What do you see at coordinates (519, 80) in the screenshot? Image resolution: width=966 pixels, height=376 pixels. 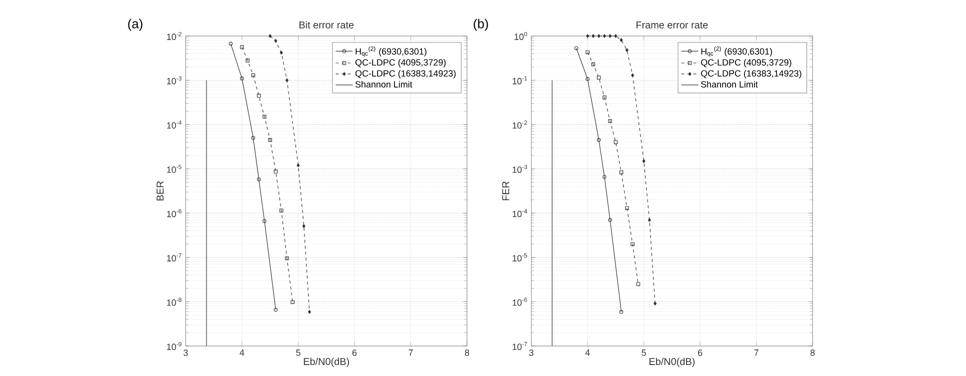 I see `y-tick-label: 10$^{-1}$` at bounding box center [519, 80].